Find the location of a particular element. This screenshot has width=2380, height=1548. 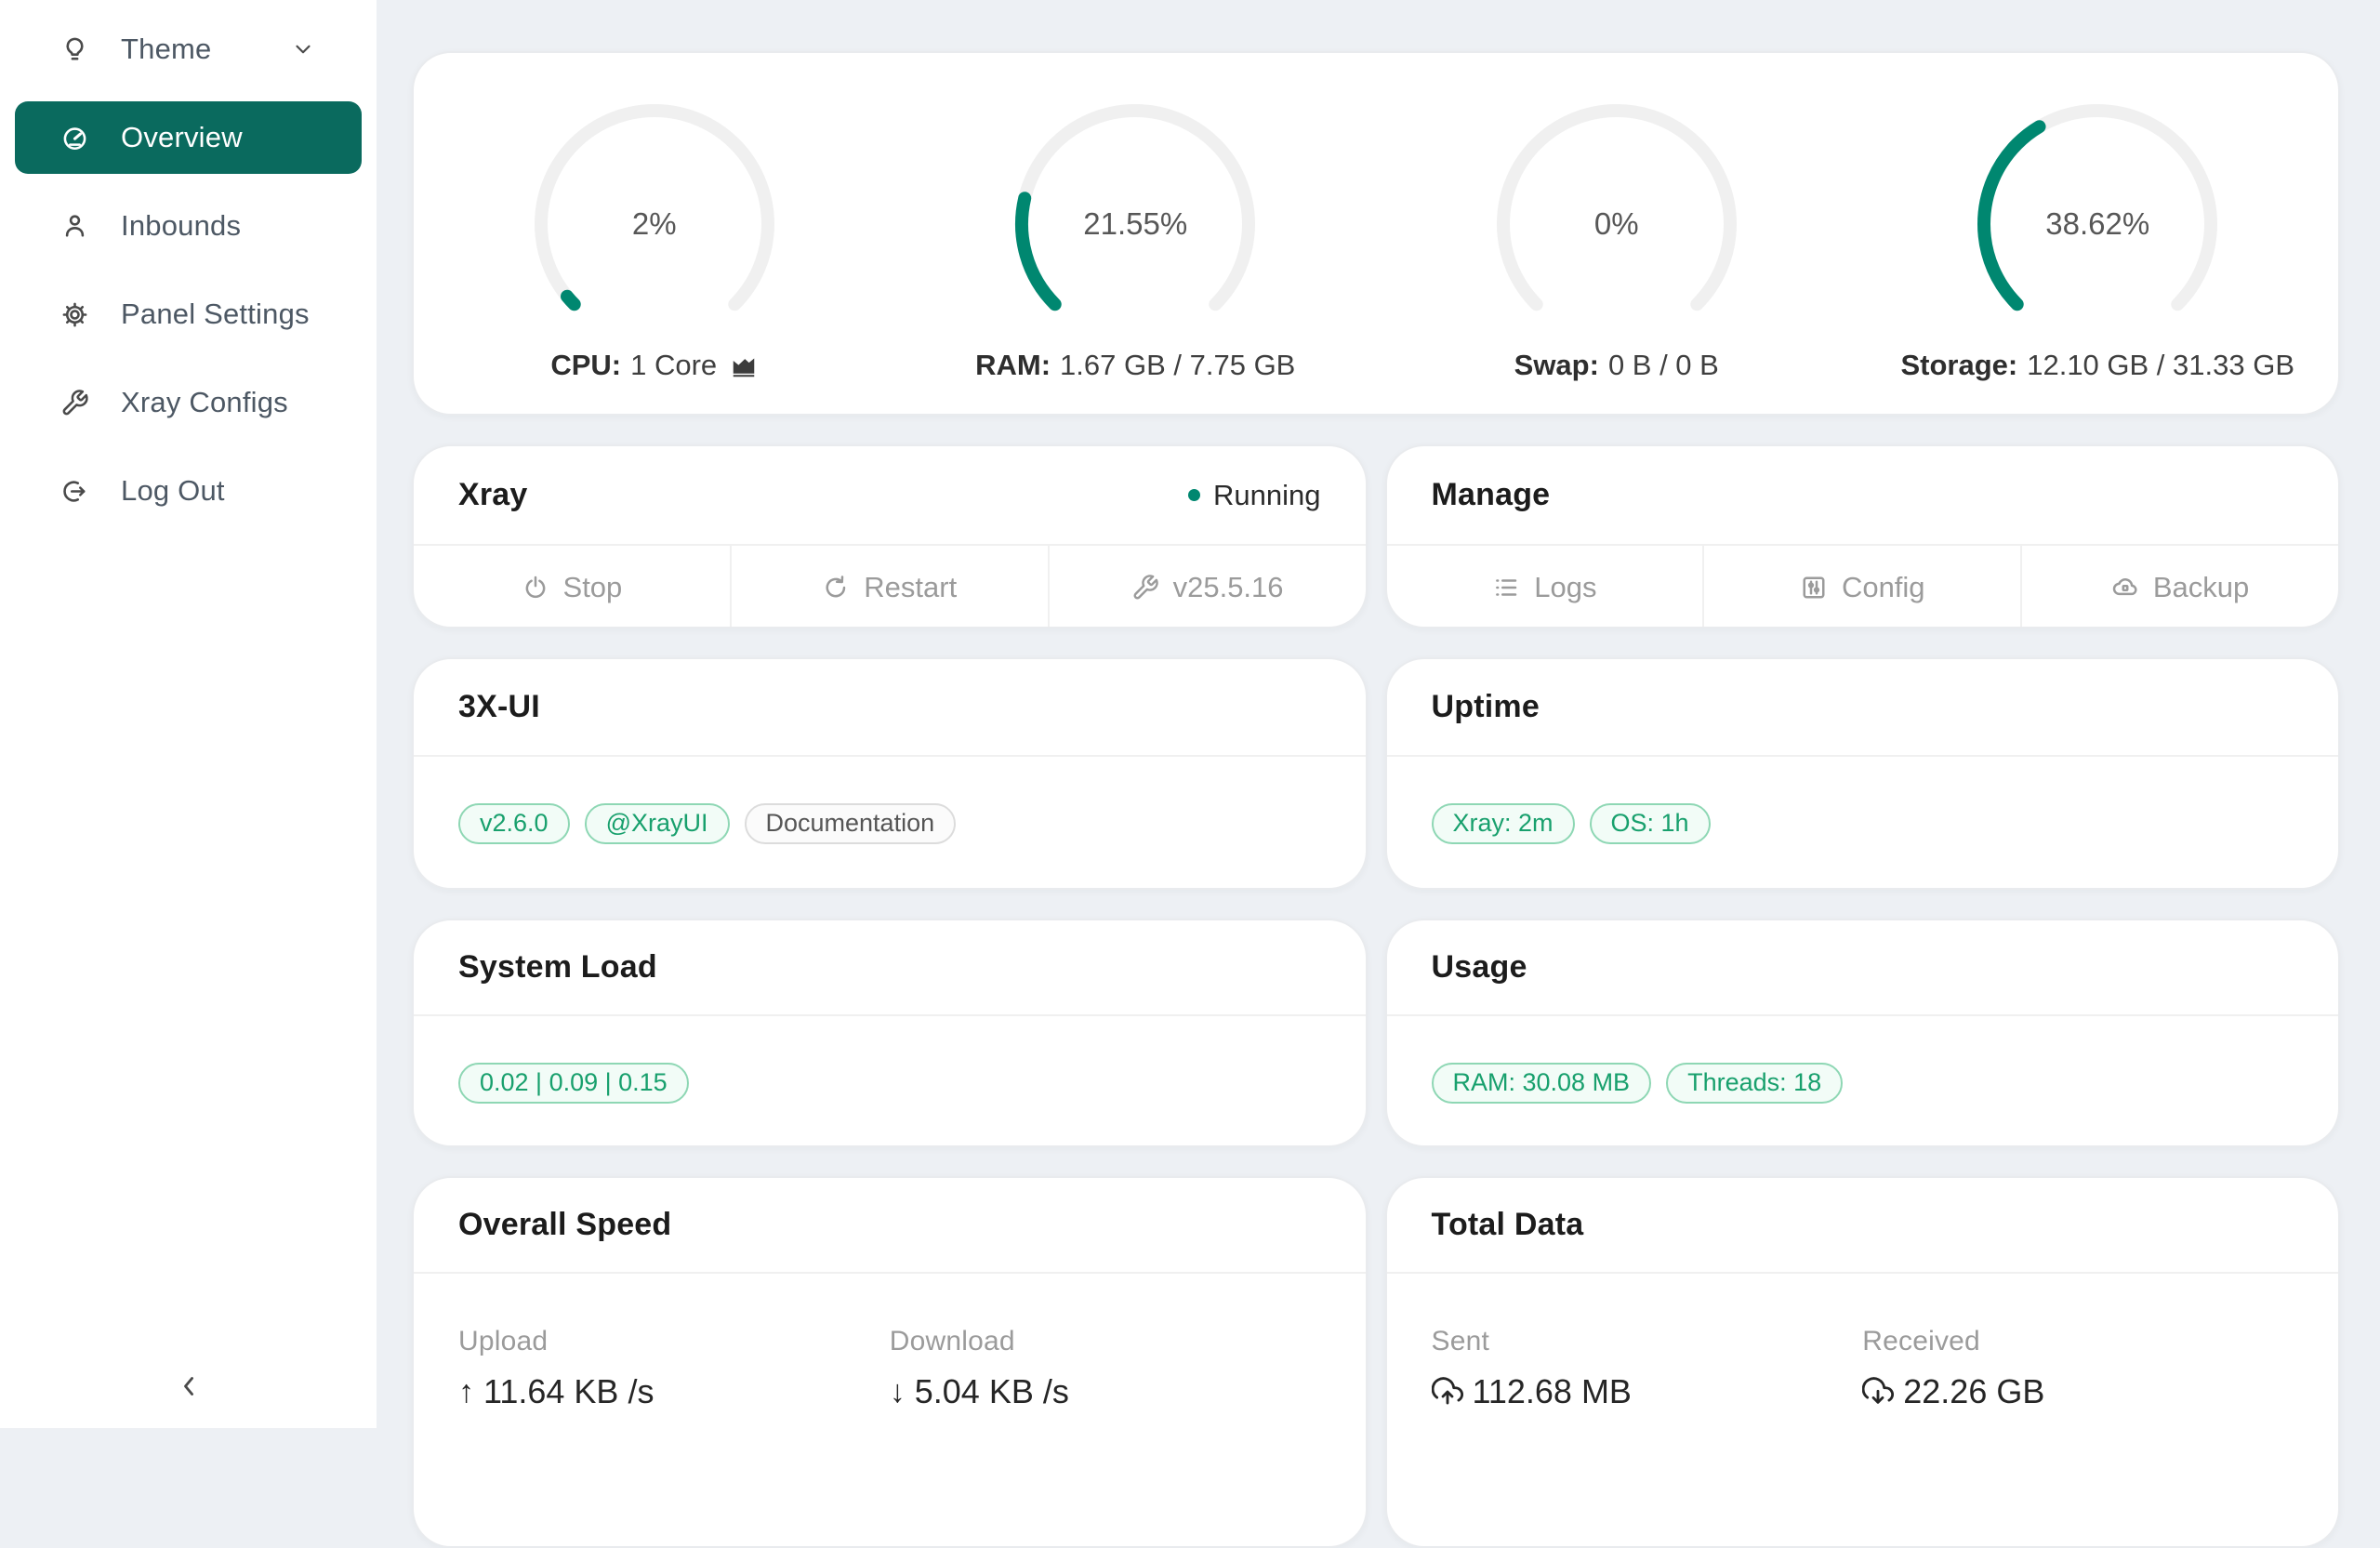

xui-card-title: 3X-UI is located at coordinates (499, 706).